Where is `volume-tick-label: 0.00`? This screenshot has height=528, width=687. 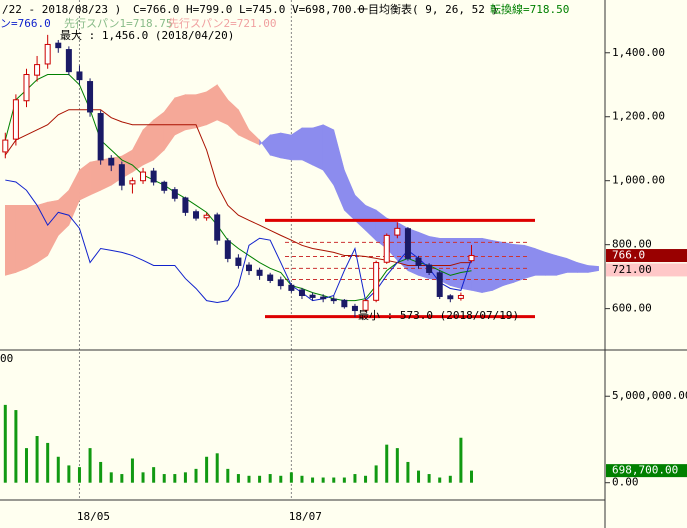
volume-tick-label: 0.00 is located at coordinates (625, 482).